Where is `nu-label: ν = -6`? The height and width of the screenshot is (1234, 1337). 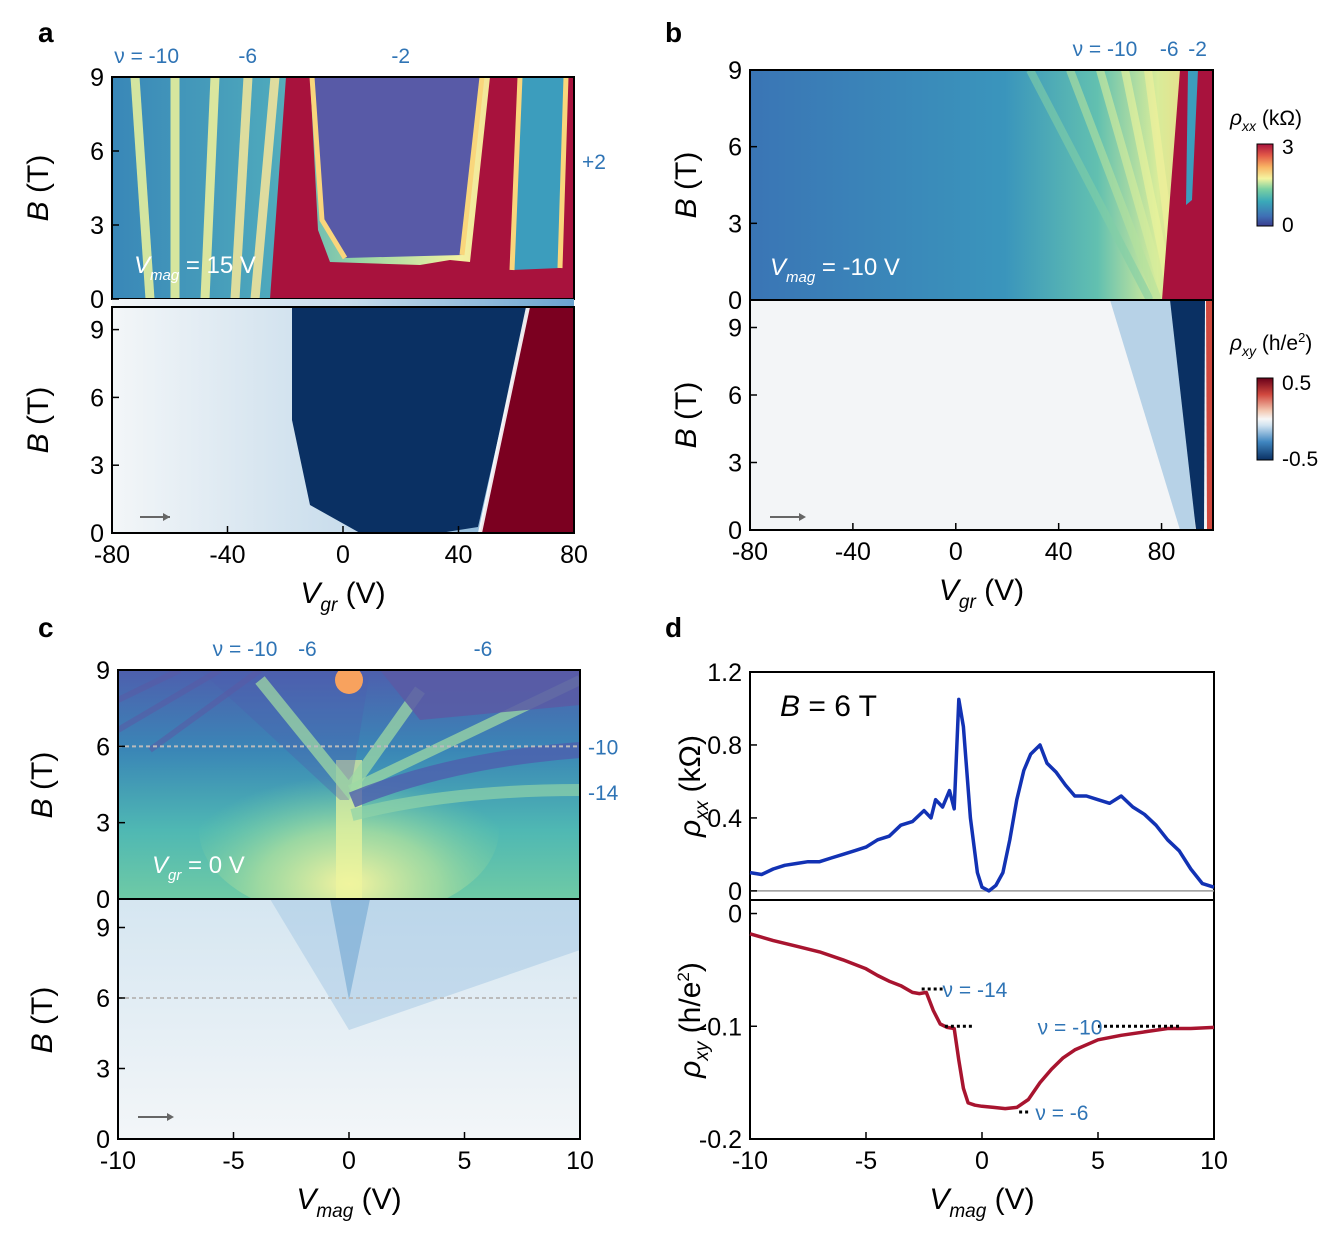 nu-label: ν = -6 is located at coordinates (1061, 1113).